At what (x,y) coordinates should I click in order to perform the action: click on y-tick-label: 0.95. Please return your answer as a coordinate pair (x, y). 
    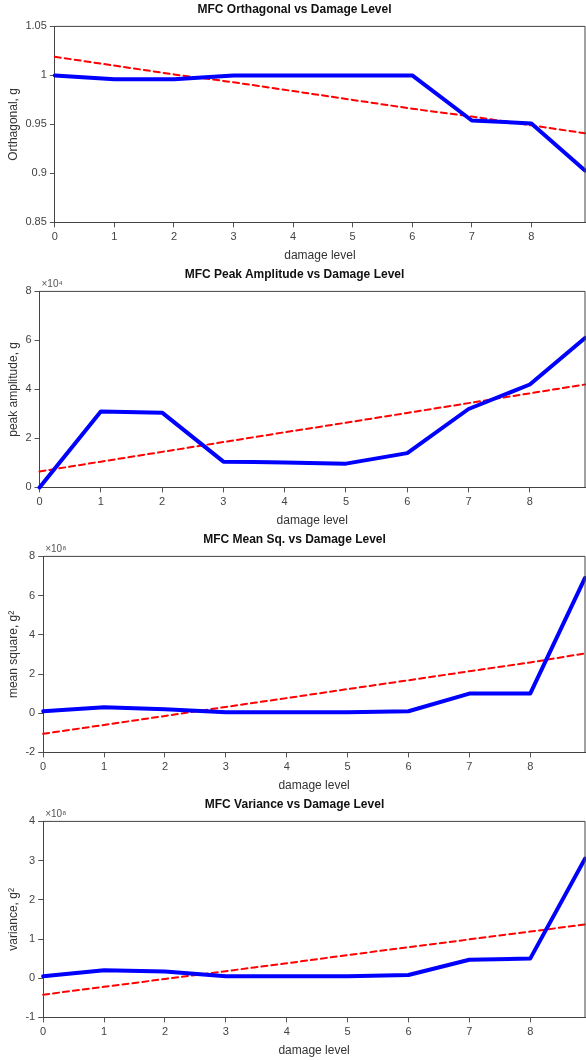
    Looking at the image, I should click on (36, 123).